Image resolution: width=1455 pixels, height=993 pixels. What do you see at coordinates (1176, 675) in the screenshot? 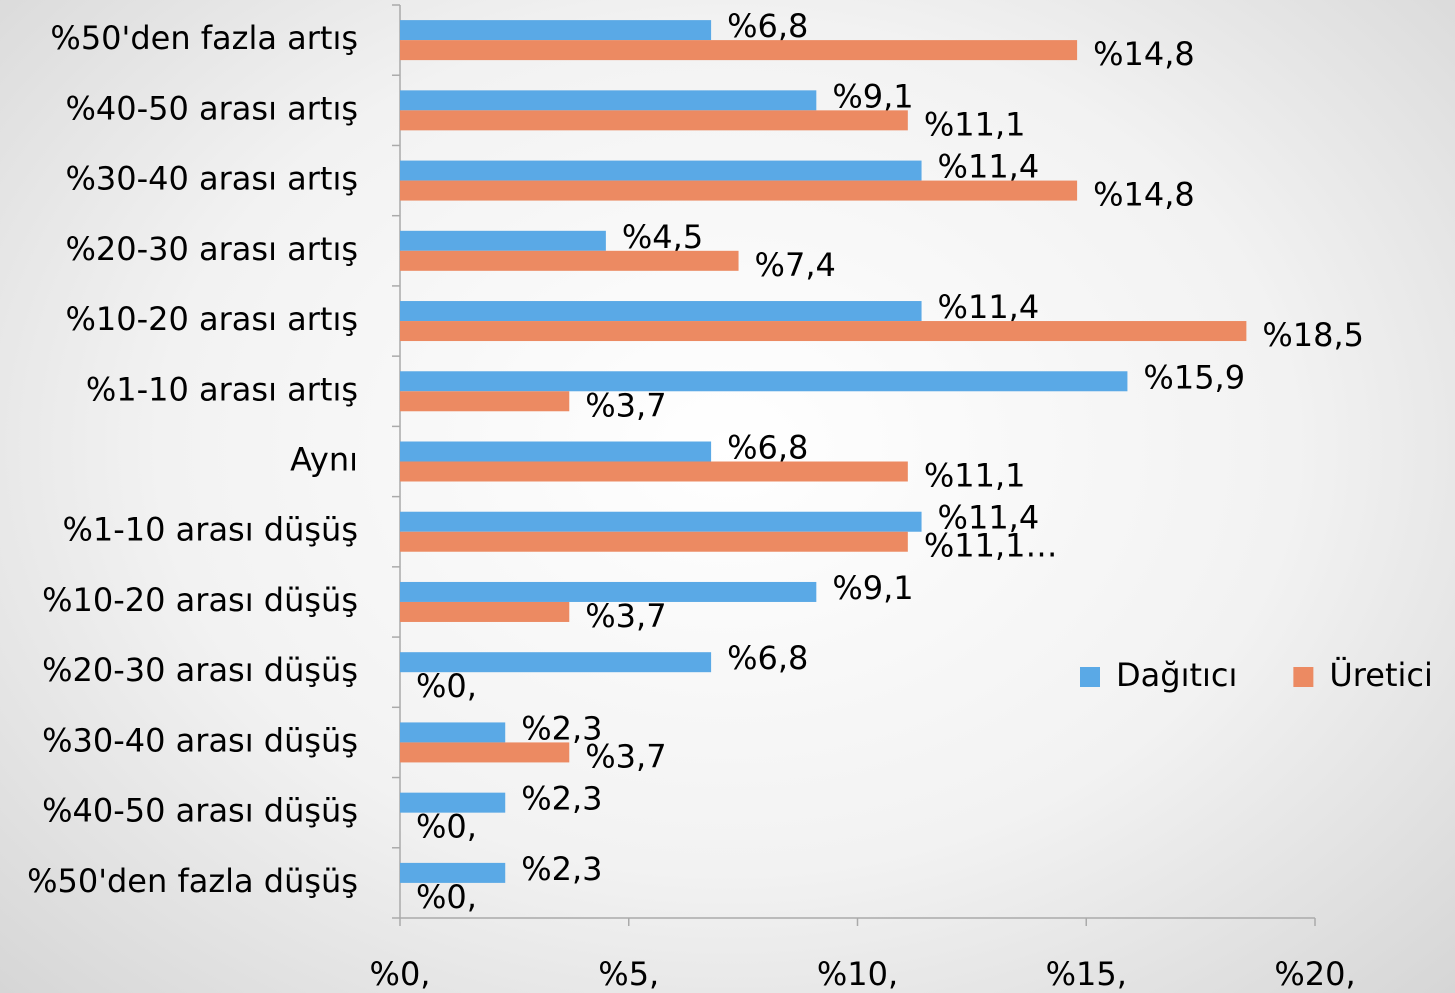
I see `legend-label: Dağıtıcı` at bounding box center [1176, 675].